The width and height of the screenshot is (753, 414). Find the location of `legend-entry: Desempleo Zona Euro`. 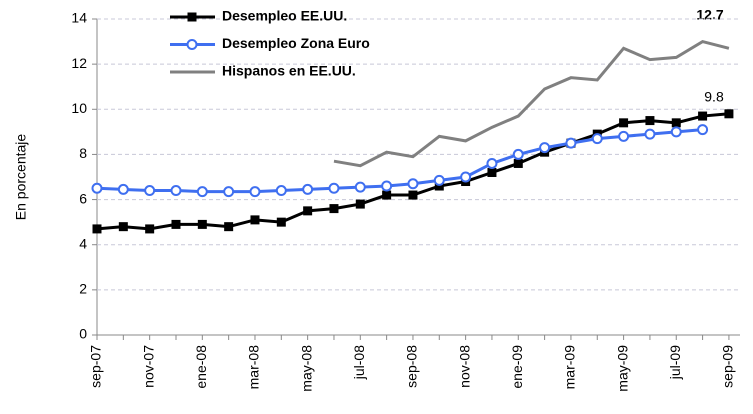

legend-entry: Desempleo Zona Euro is located at coordinates (270, 43).